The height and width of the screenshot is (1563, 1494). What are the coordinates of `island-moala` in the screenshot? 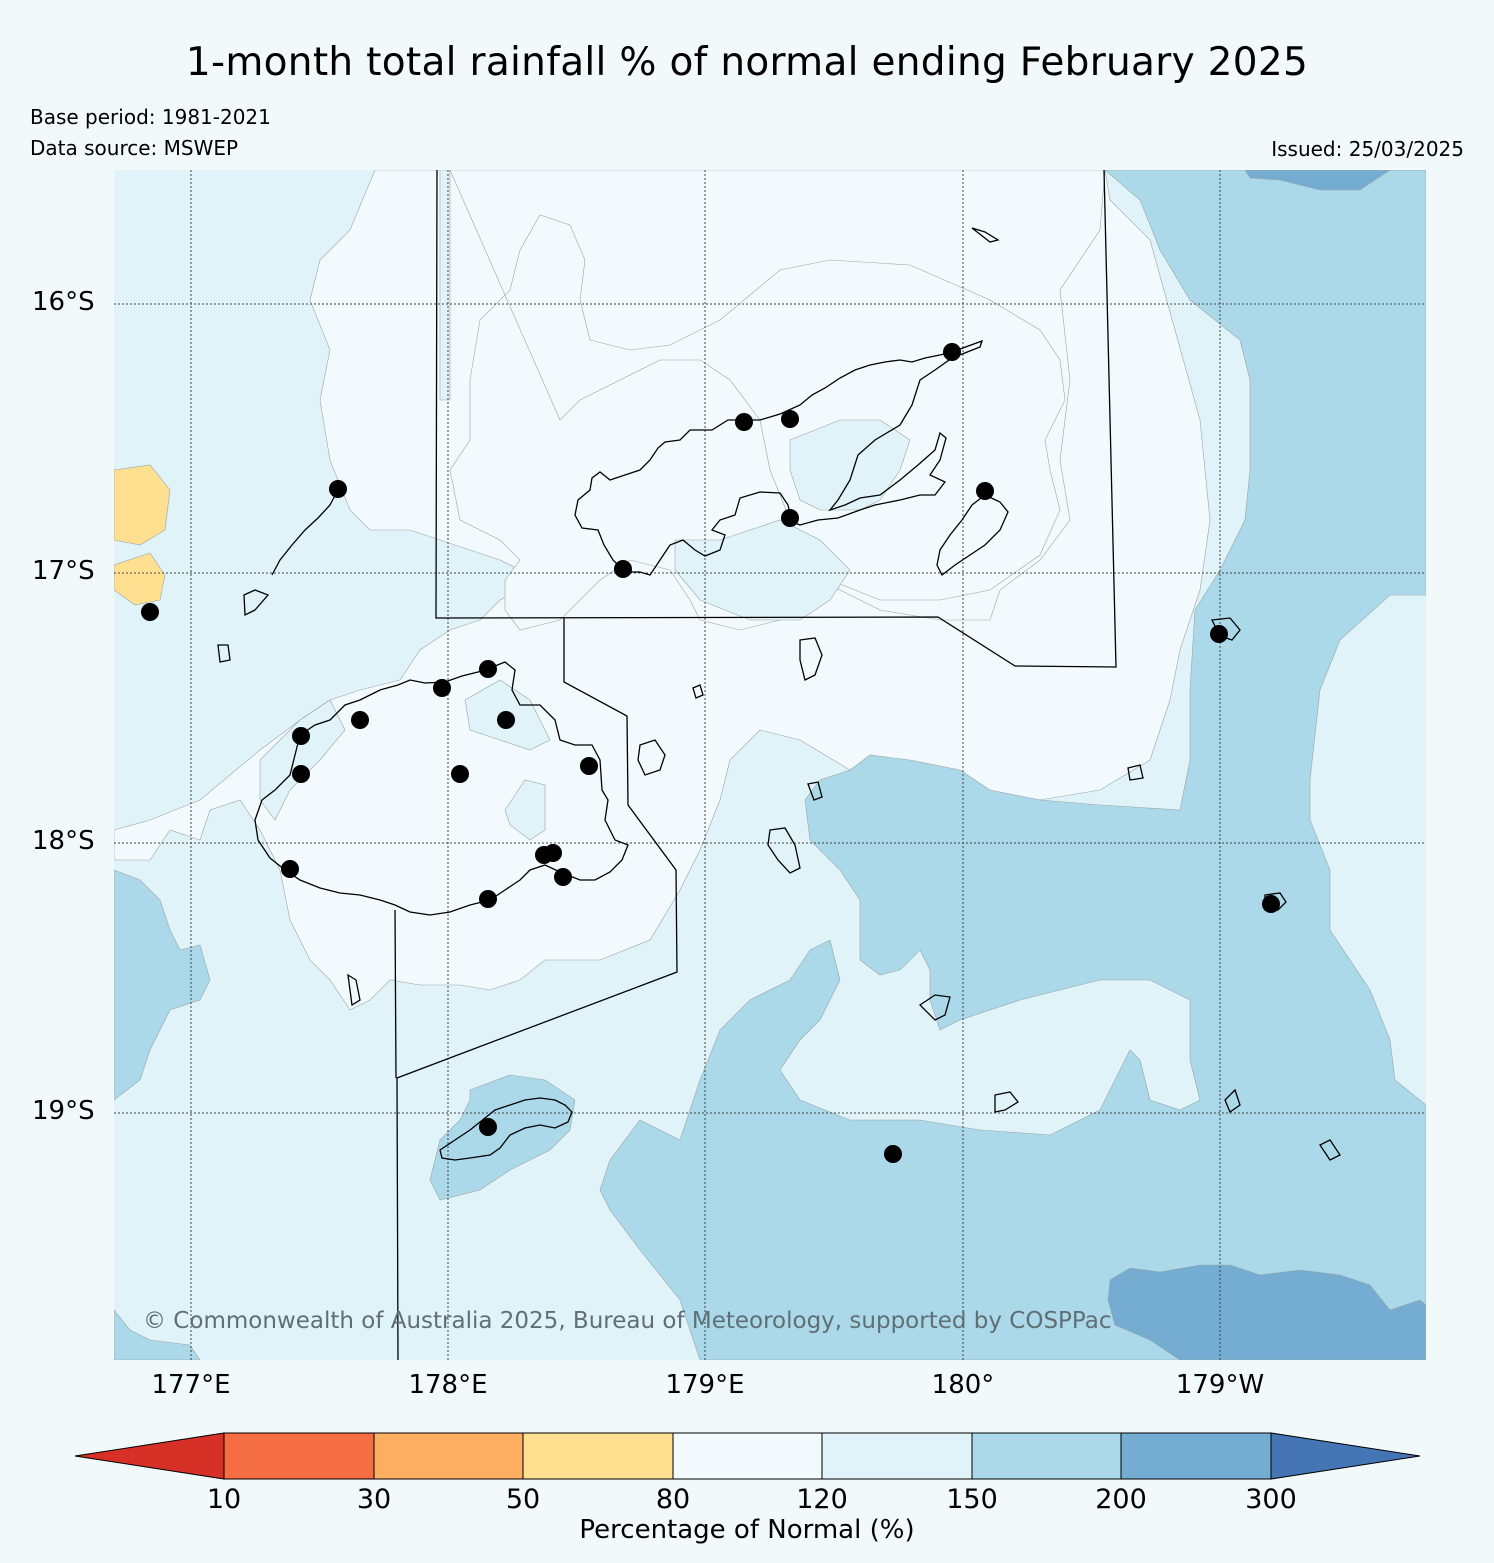 It's located at (934, 1007).